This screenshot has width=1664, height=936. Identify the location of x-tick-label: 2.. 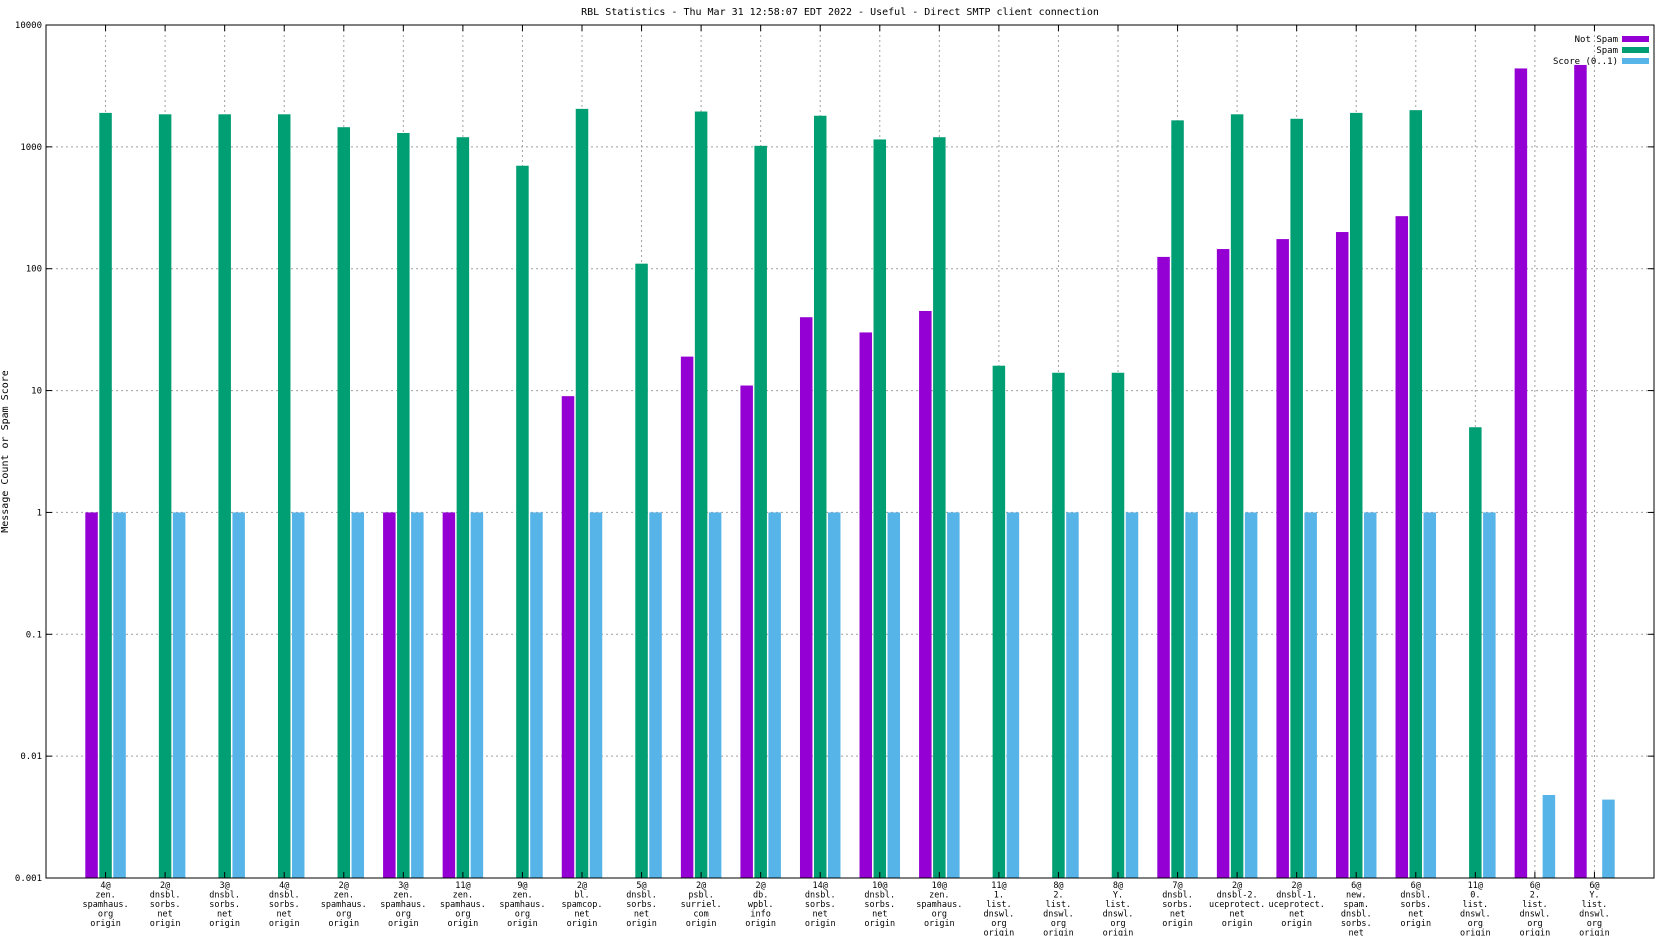
(1058, 896).